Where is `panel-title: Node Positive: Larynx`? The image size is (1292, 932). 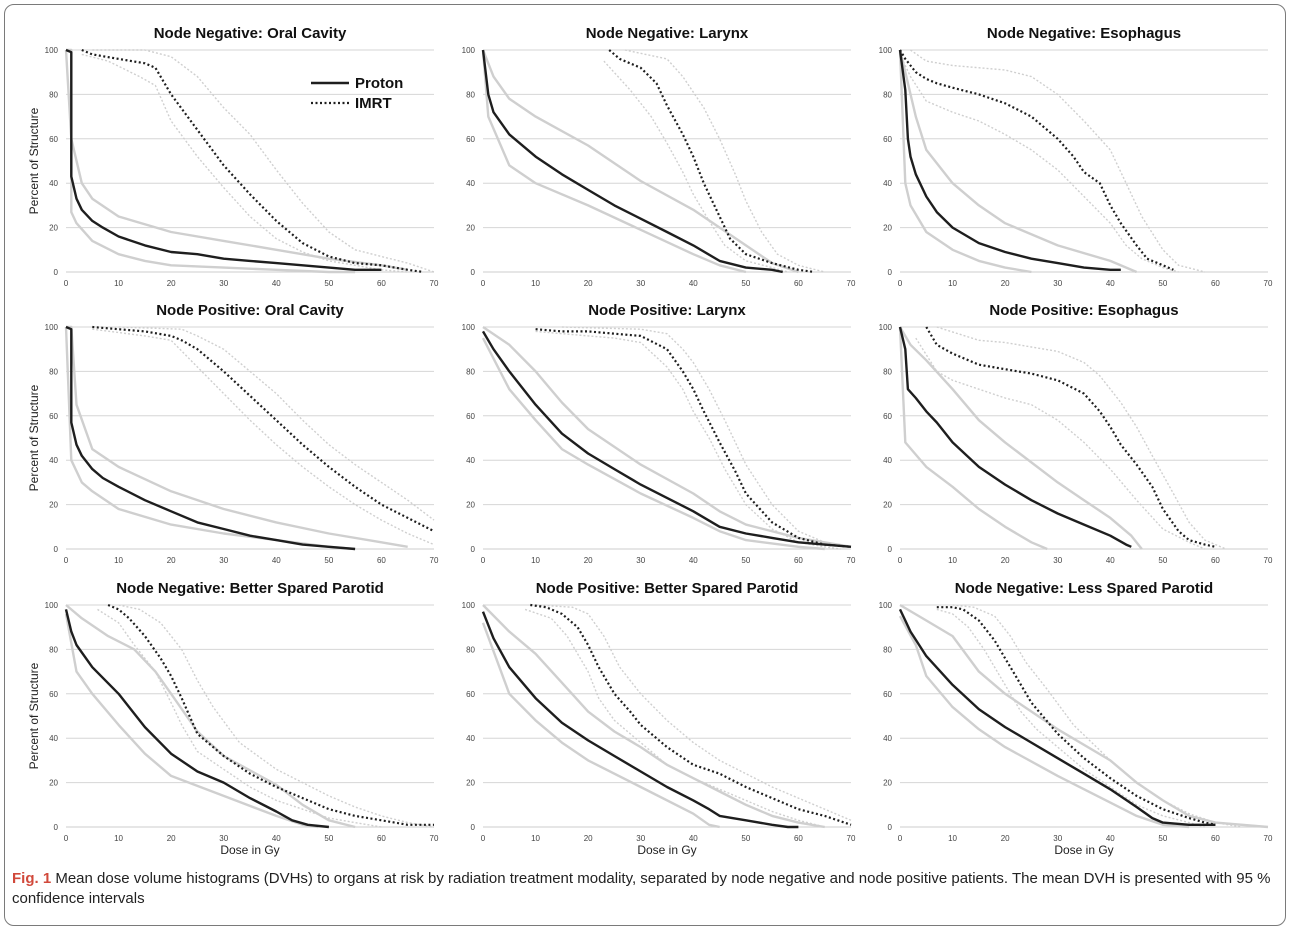
panel-title: Node Positive: Larynx is located at coordinates (667, 310).